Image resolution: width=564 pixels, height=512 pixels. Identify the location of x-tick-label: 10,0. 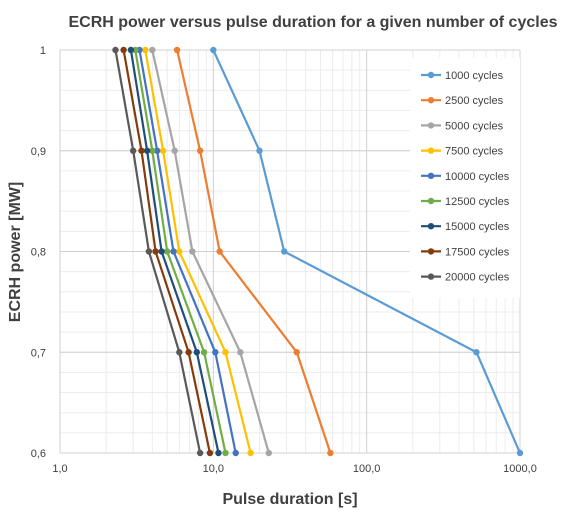
(213, 469).